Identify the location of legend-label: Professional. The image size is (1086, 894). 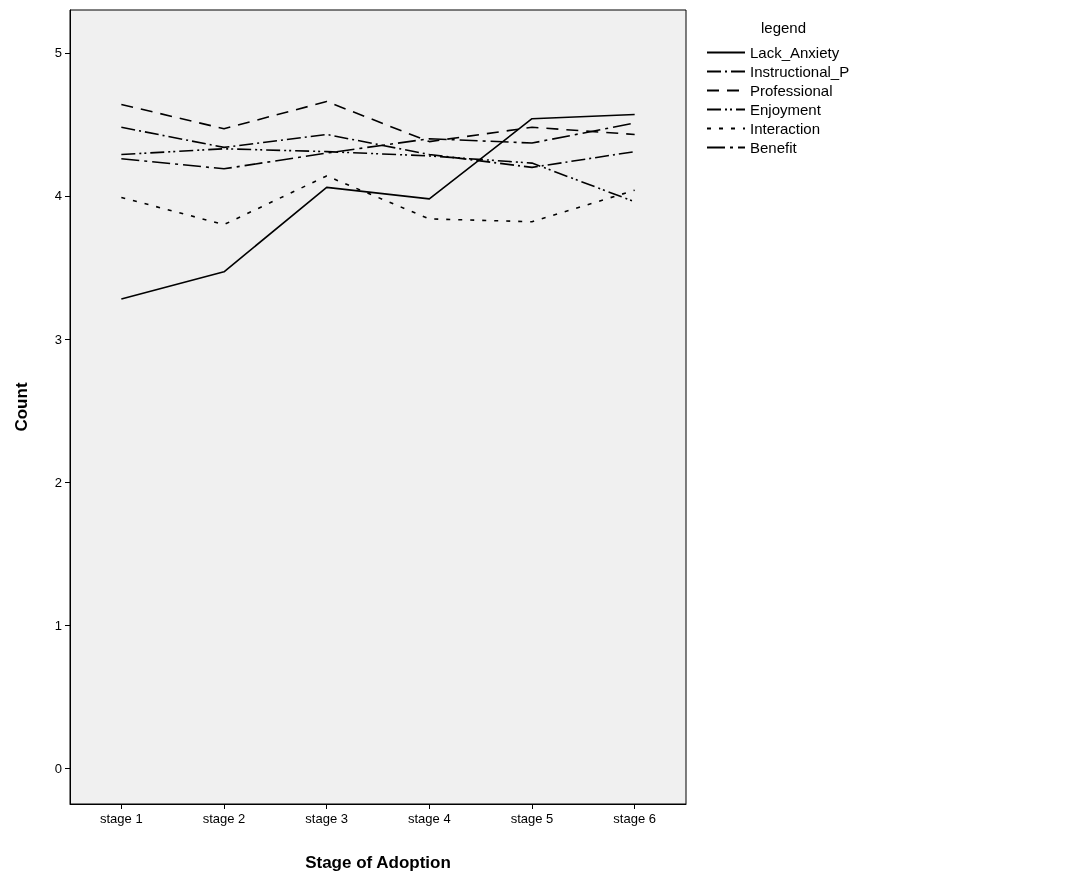
(791, 90).